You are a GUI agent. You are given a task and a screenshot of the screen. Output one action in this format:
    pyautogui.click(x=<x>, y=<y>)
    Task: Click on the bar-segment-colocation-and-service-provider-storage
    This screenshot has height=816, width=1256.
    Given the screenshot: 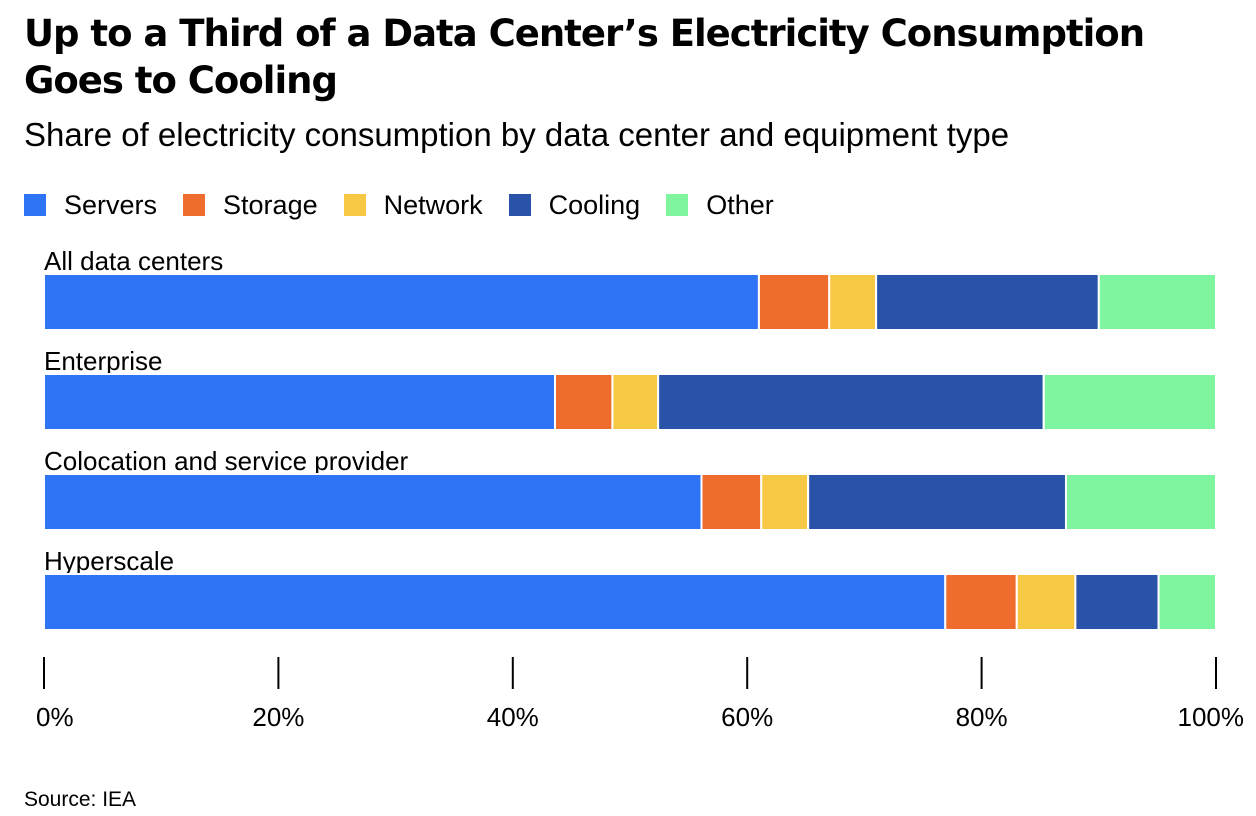 What is the action you would take?
    pyautogui.click(x=731, y=502)
    